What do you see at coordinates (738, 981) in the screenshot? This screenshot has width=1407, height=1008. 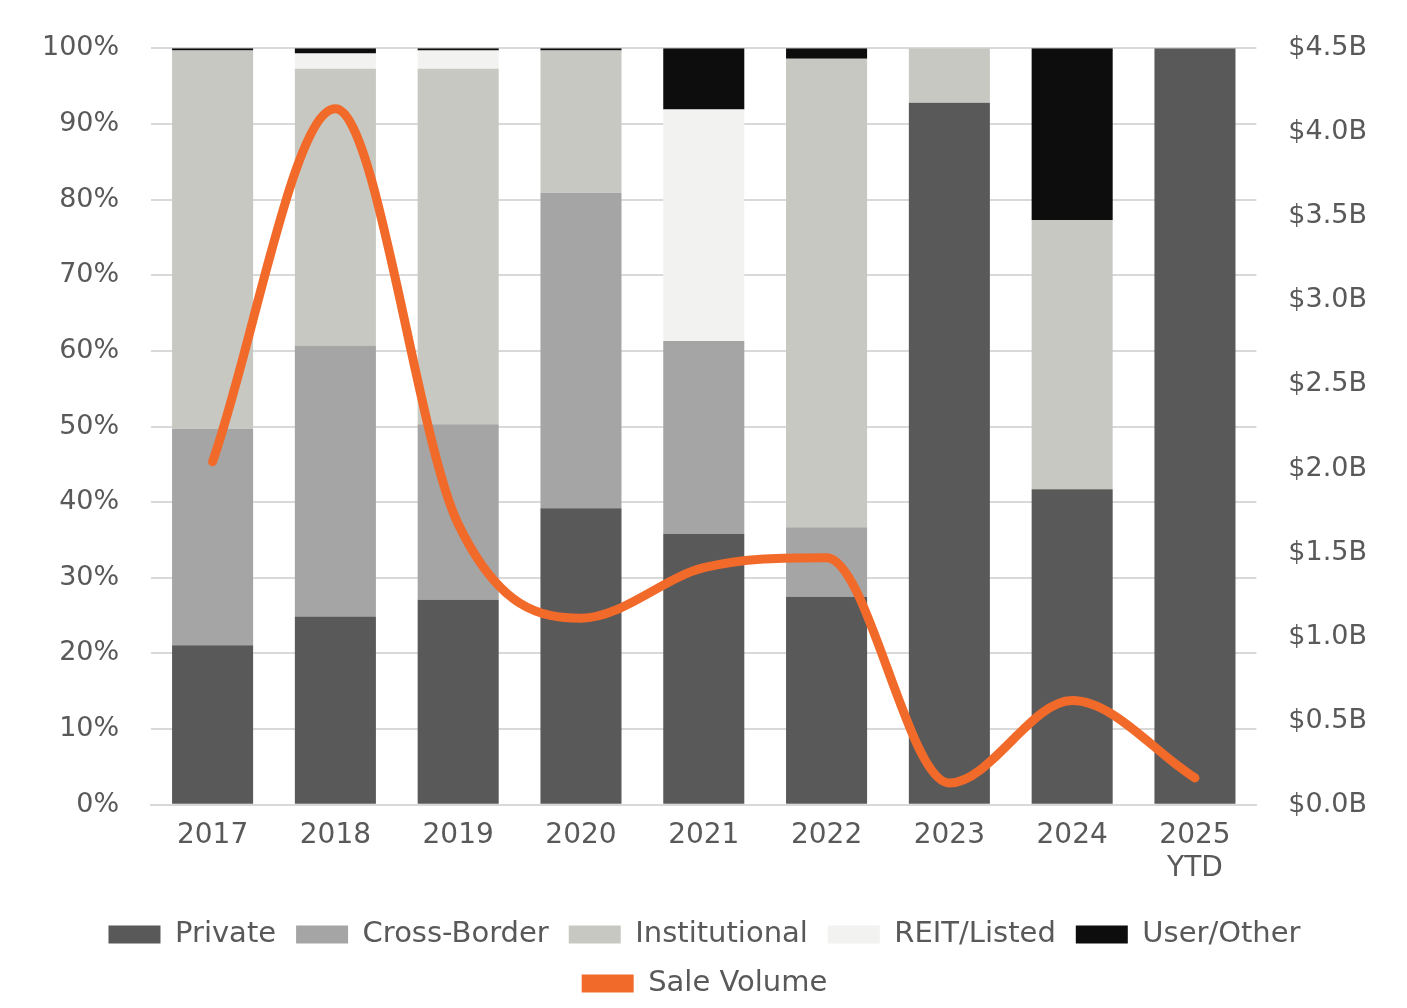 I see `legend-label: Sale Volume` at bounding box center [738, 981].